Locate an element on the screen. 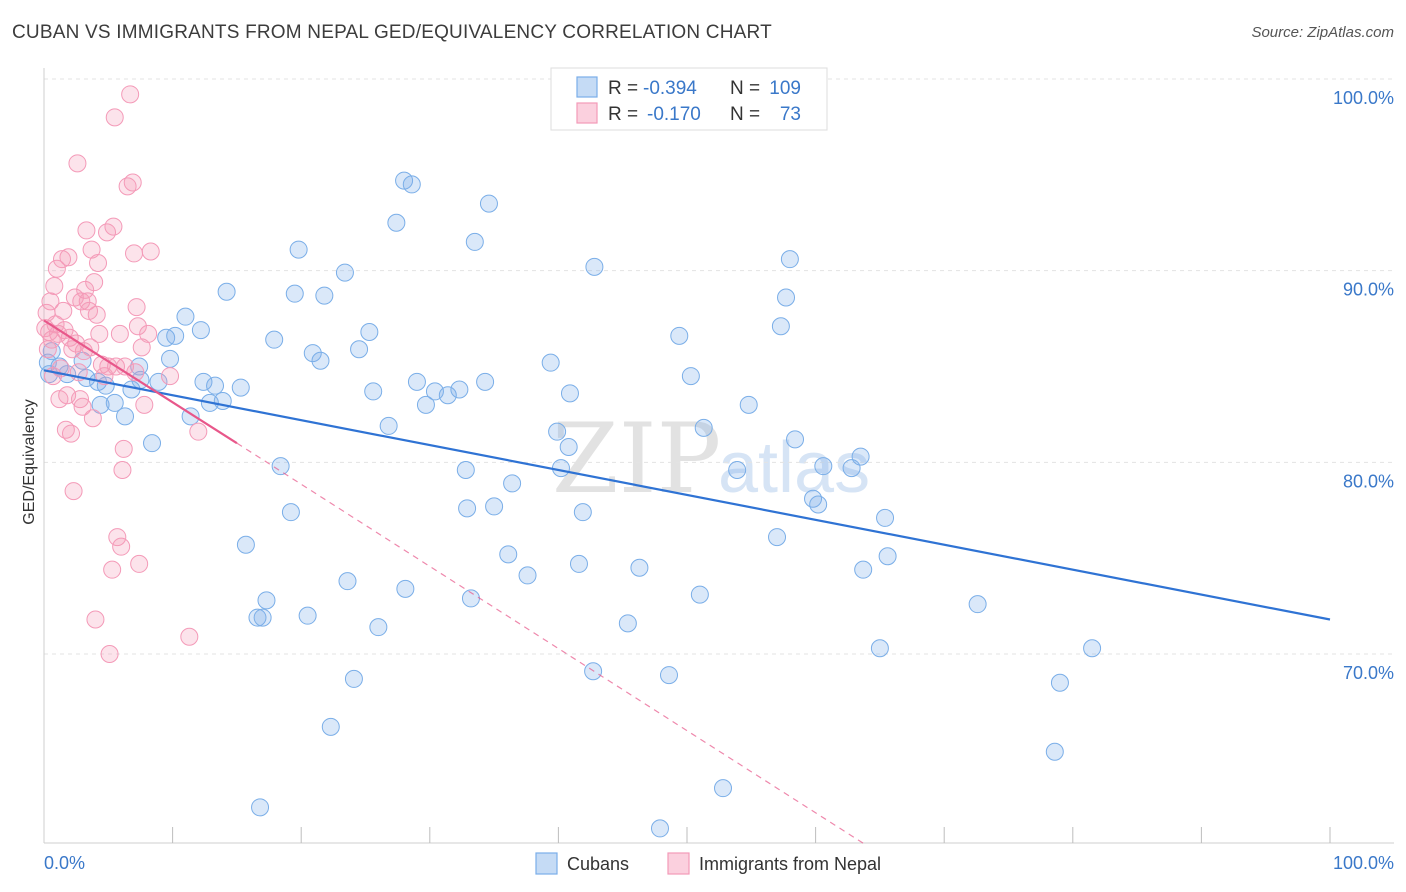 This screenshot has height=892, width=1406. x-tick-label-max: 100.0% is located at coordinates (1363, 863).